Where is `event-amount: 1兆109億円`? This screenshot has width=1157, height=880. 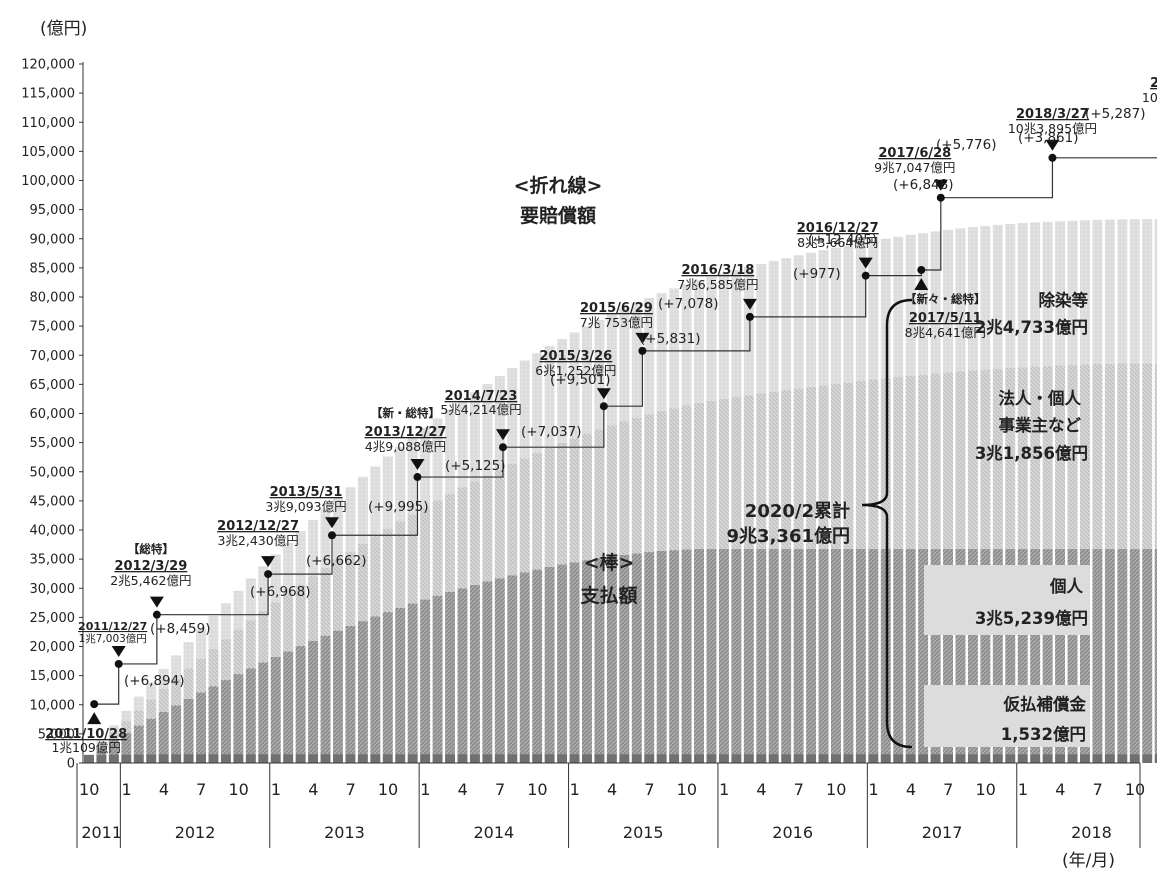
event-amount: 1兆109億円 is located at coordinates (86, 747).